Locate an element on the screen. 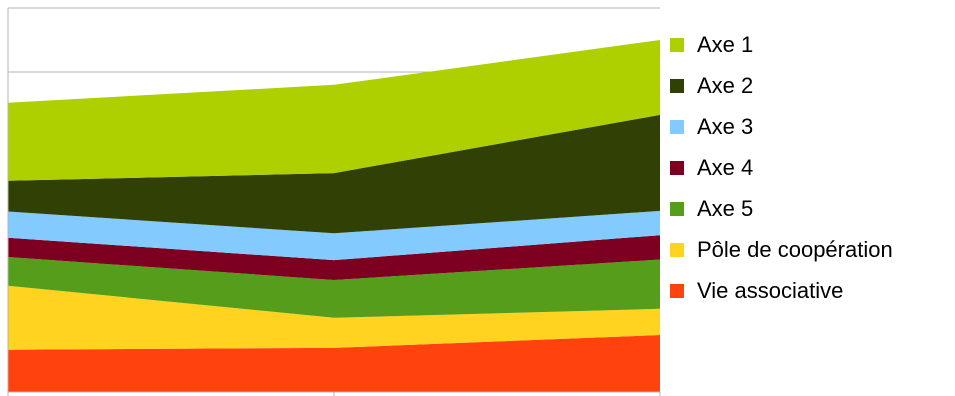 The height and width of the screenshot is (396, 955). legend-label: Pôle de coopération is located at coordinates (795, 249).